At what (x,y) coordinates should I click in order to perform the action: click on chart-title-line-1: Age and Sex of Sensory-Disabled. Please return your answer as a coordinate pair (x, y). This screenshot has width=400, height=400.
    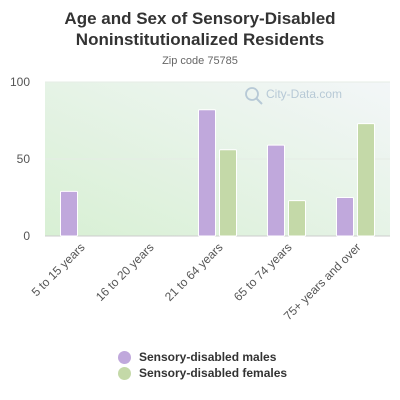
    Looking at the image, I should click on (200, 18).